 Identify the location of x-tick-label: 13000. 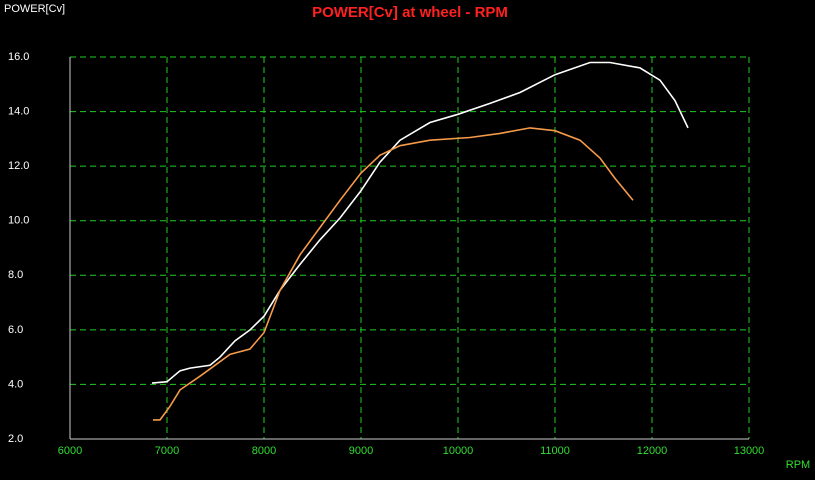
(749, 451).